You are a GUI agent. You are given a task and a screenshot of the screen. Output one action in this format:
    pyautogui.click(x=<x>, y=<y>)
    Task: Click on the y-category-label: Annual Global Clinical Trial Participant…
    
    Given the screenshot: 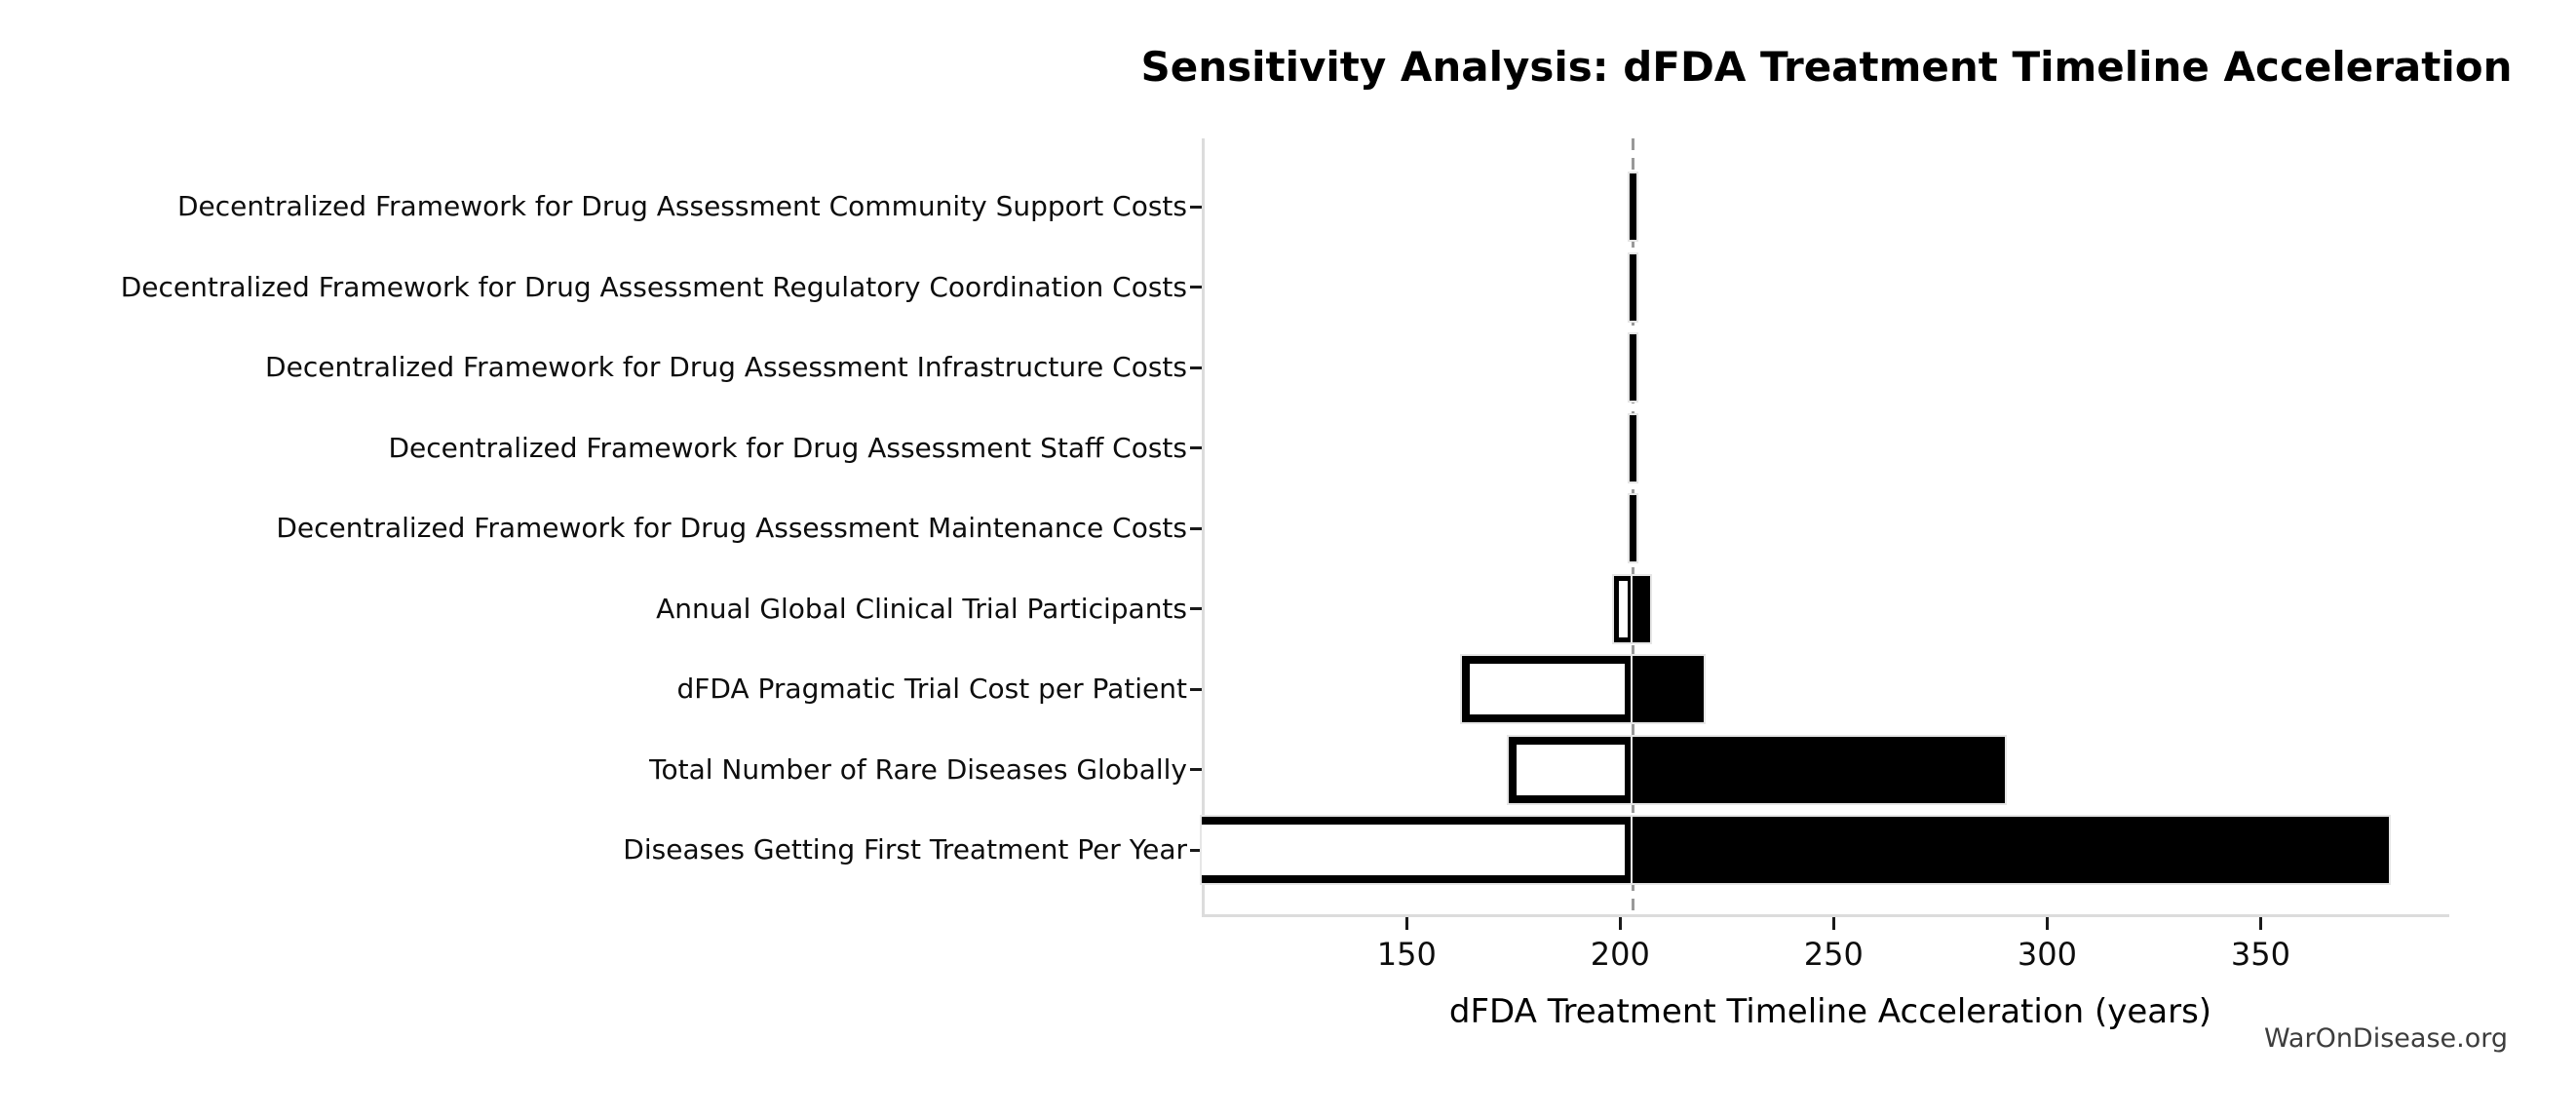 What is the action you would take?
    pyautogui.click(x=921, y=608)
    